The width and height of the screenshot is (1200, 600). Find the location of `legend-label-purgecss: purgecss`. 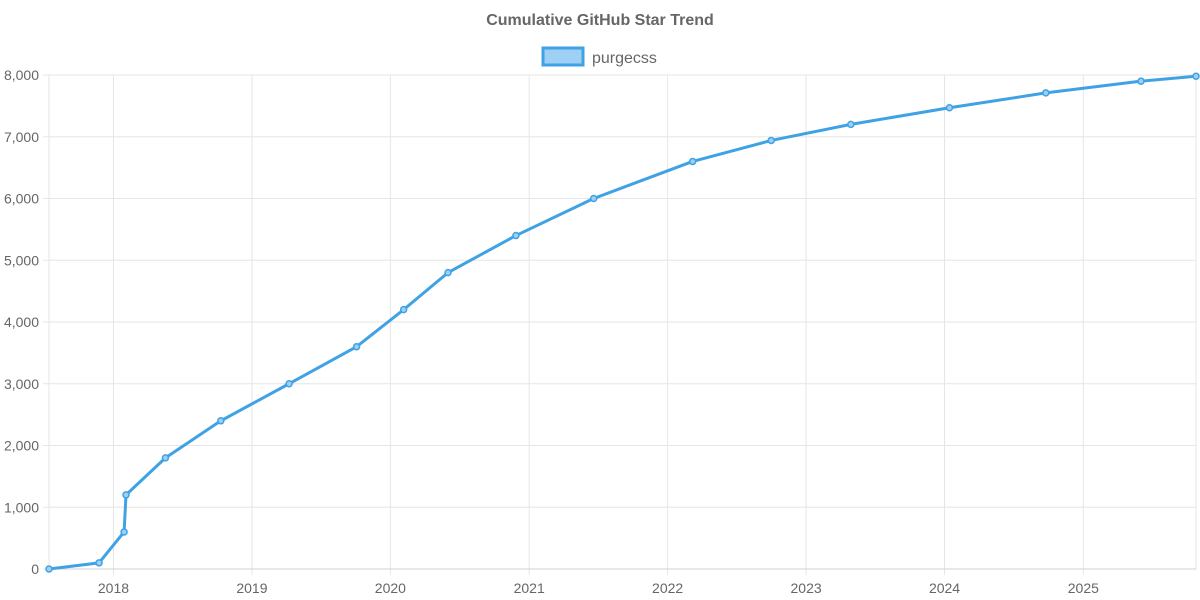

legend-label-purgecss: purgecss is located at coordinates (624, 58).